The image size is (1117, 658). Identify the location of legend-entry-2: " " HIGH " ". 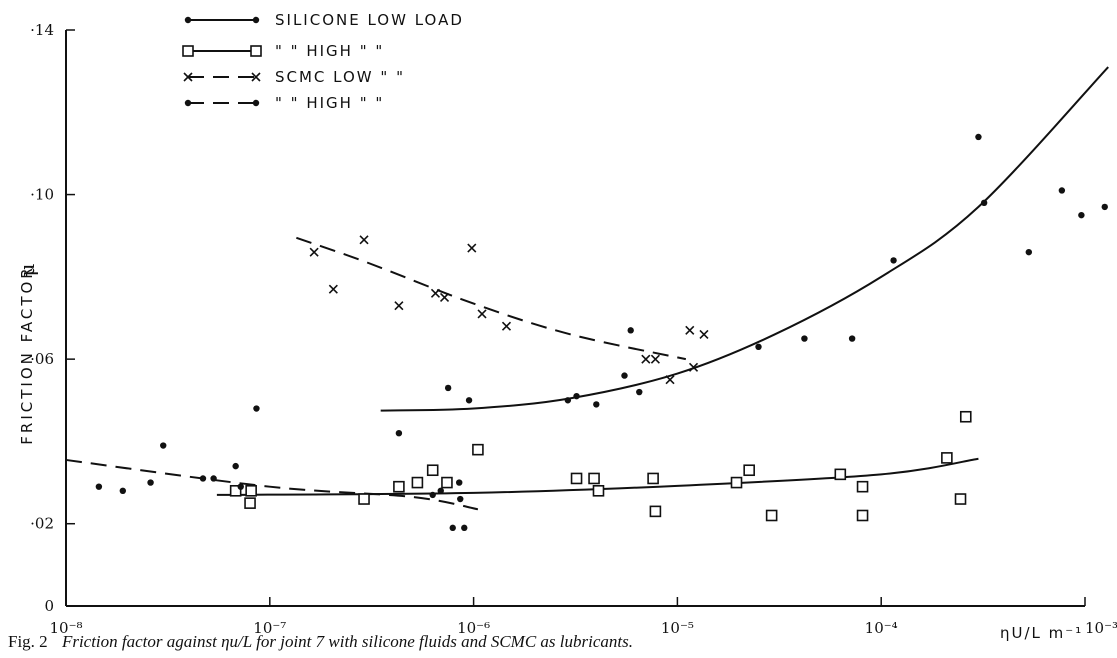
(283, 51).